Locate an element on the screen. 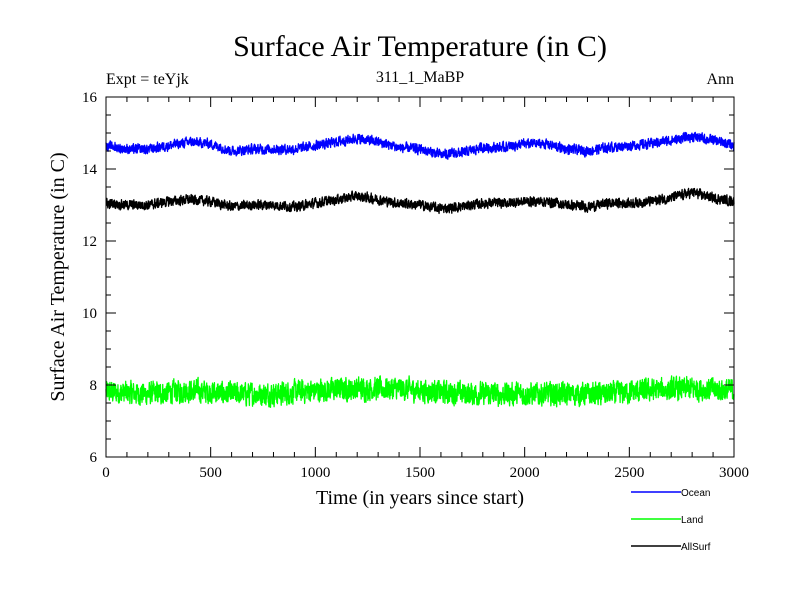 This screenshot has width=800, height=600. x-tick-label: 1500 is located at coordinates (420, 473).